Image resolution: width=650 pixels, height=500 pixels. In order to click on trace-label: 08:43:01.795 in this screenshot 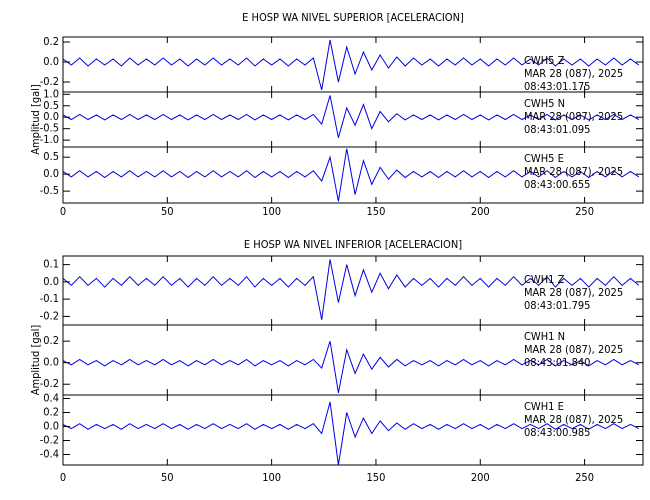, I will do `click(557, 305)`.